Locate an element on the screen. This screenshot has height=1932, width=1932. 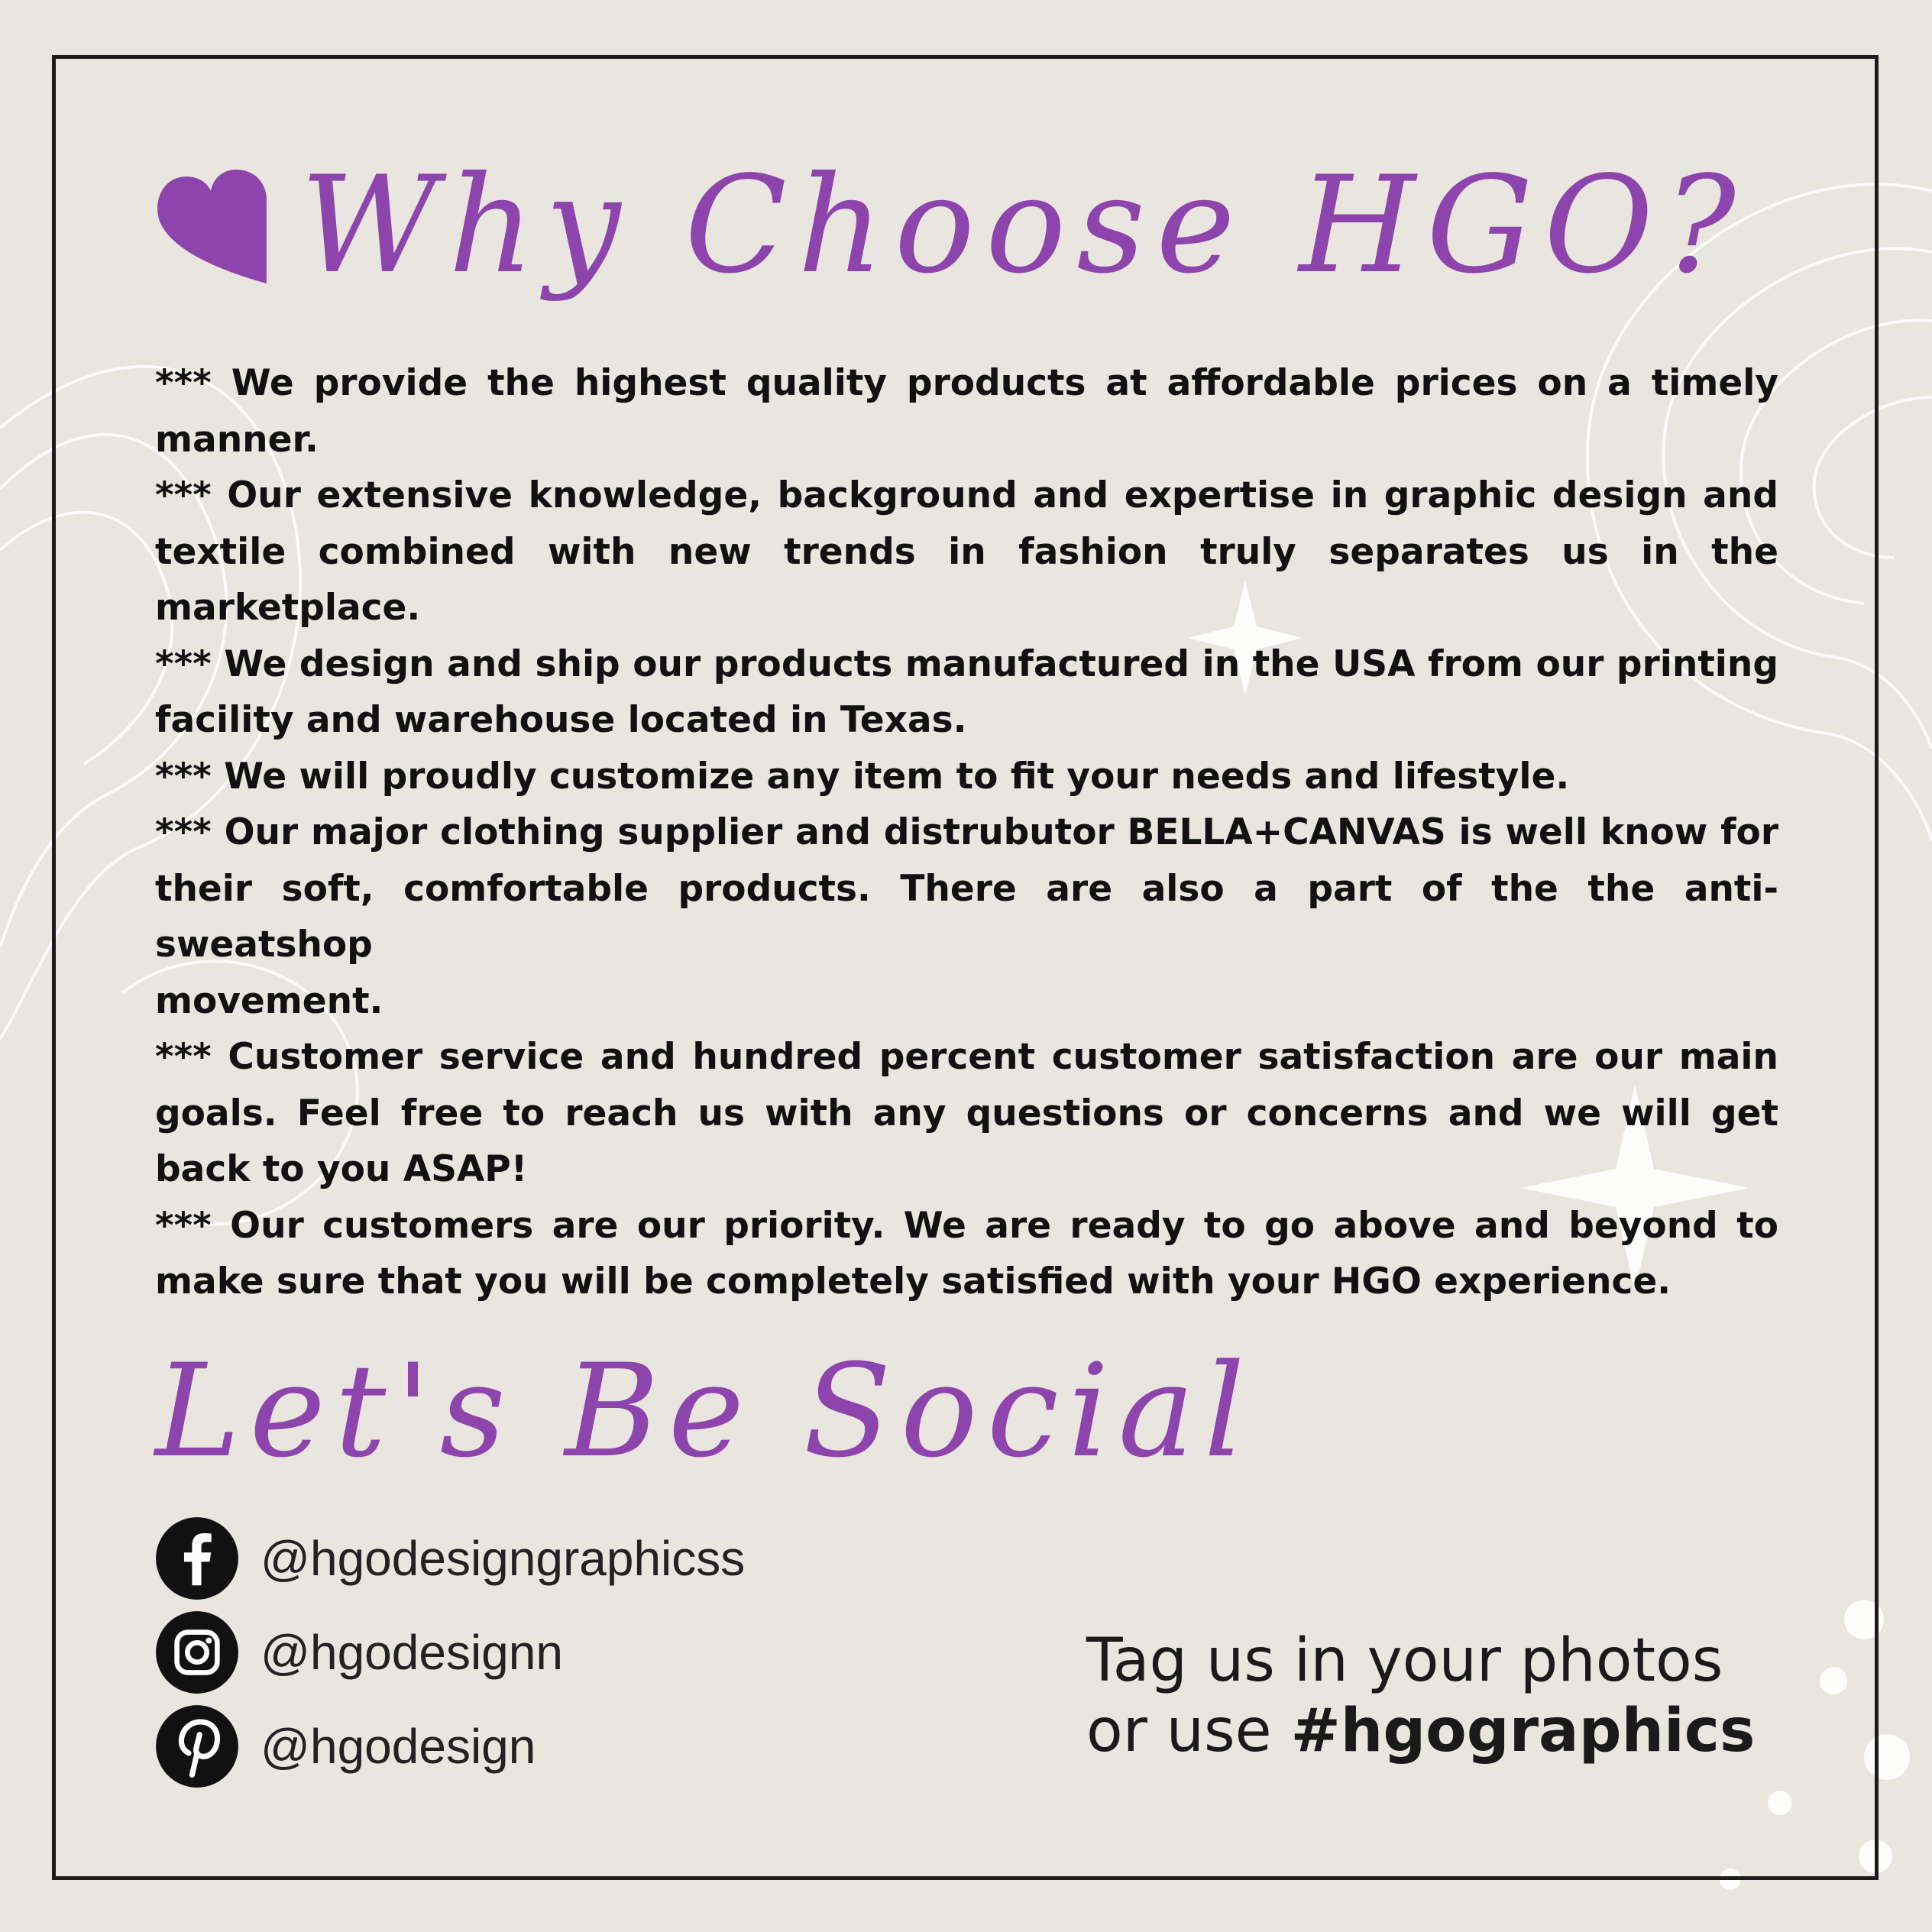
social-item-pinterest: @hgodesign is located at coordinates (499, 1746).